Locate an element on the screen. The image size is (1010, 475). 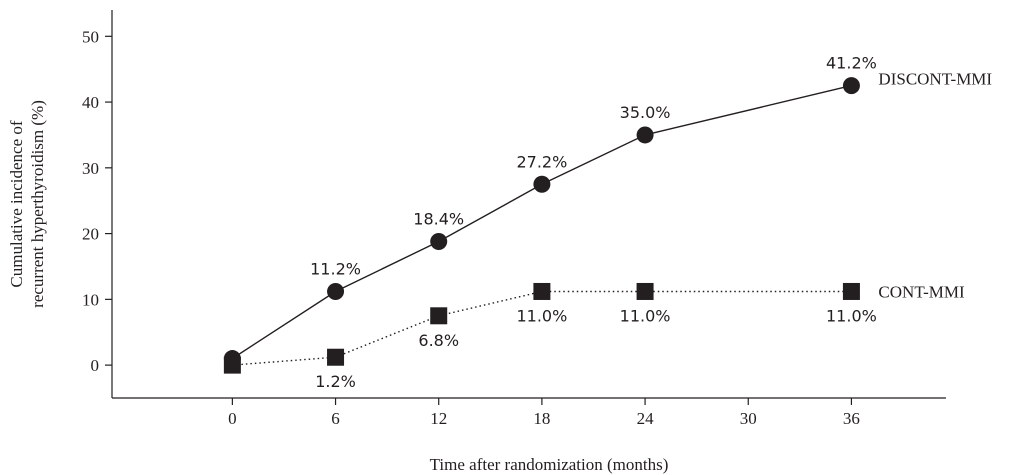
cont-mmi-label-6: 1.2% is located at coordinates (335, 381).